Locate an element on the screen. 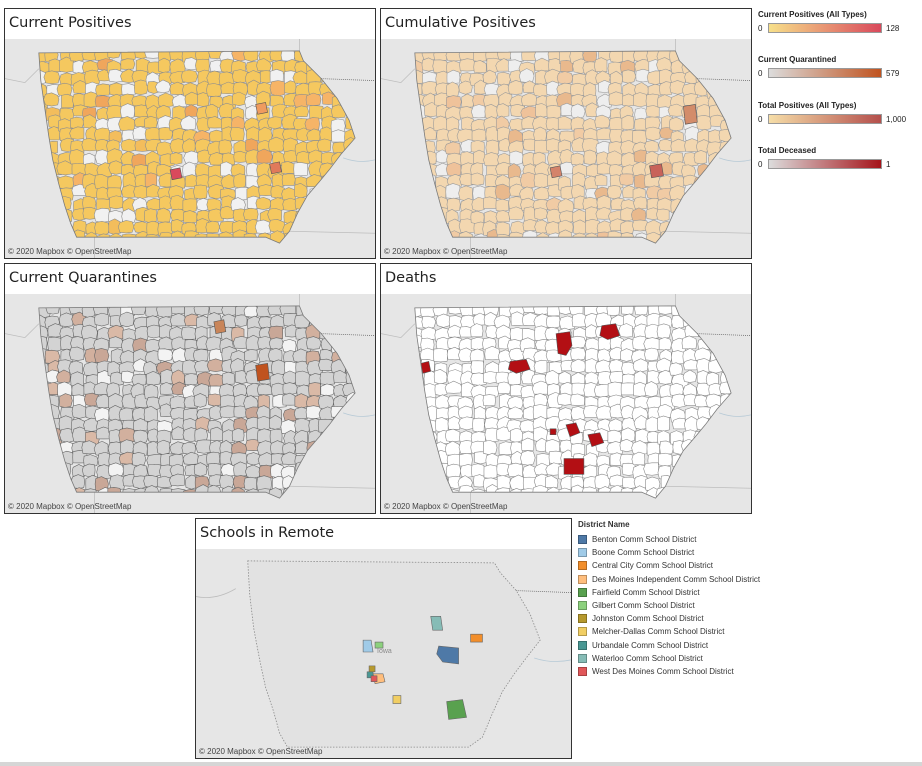 The width and height of the screenshot is (922, 766). district-legend-item: Gilbert Comm School District is located at coordinates (669, 605).